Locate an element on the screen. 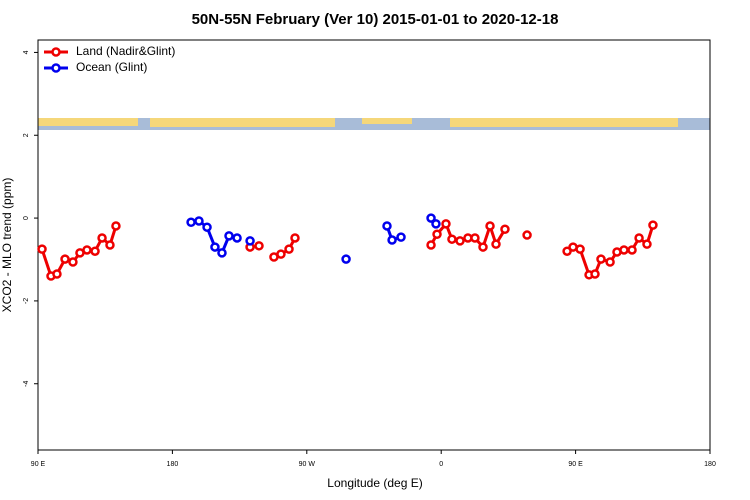 The image size is (750, 500). y-tick-label: -4 is located at coordinates (26, 384).